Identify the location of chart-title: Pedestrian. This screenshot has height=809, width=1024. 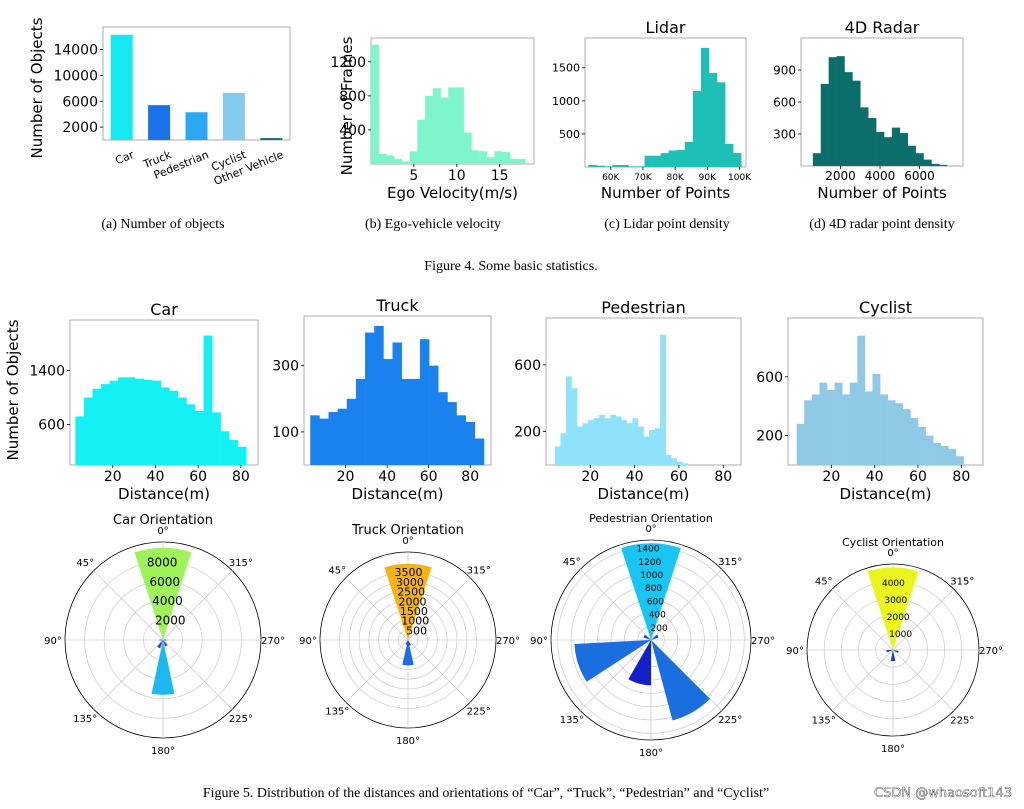
(643, 307).